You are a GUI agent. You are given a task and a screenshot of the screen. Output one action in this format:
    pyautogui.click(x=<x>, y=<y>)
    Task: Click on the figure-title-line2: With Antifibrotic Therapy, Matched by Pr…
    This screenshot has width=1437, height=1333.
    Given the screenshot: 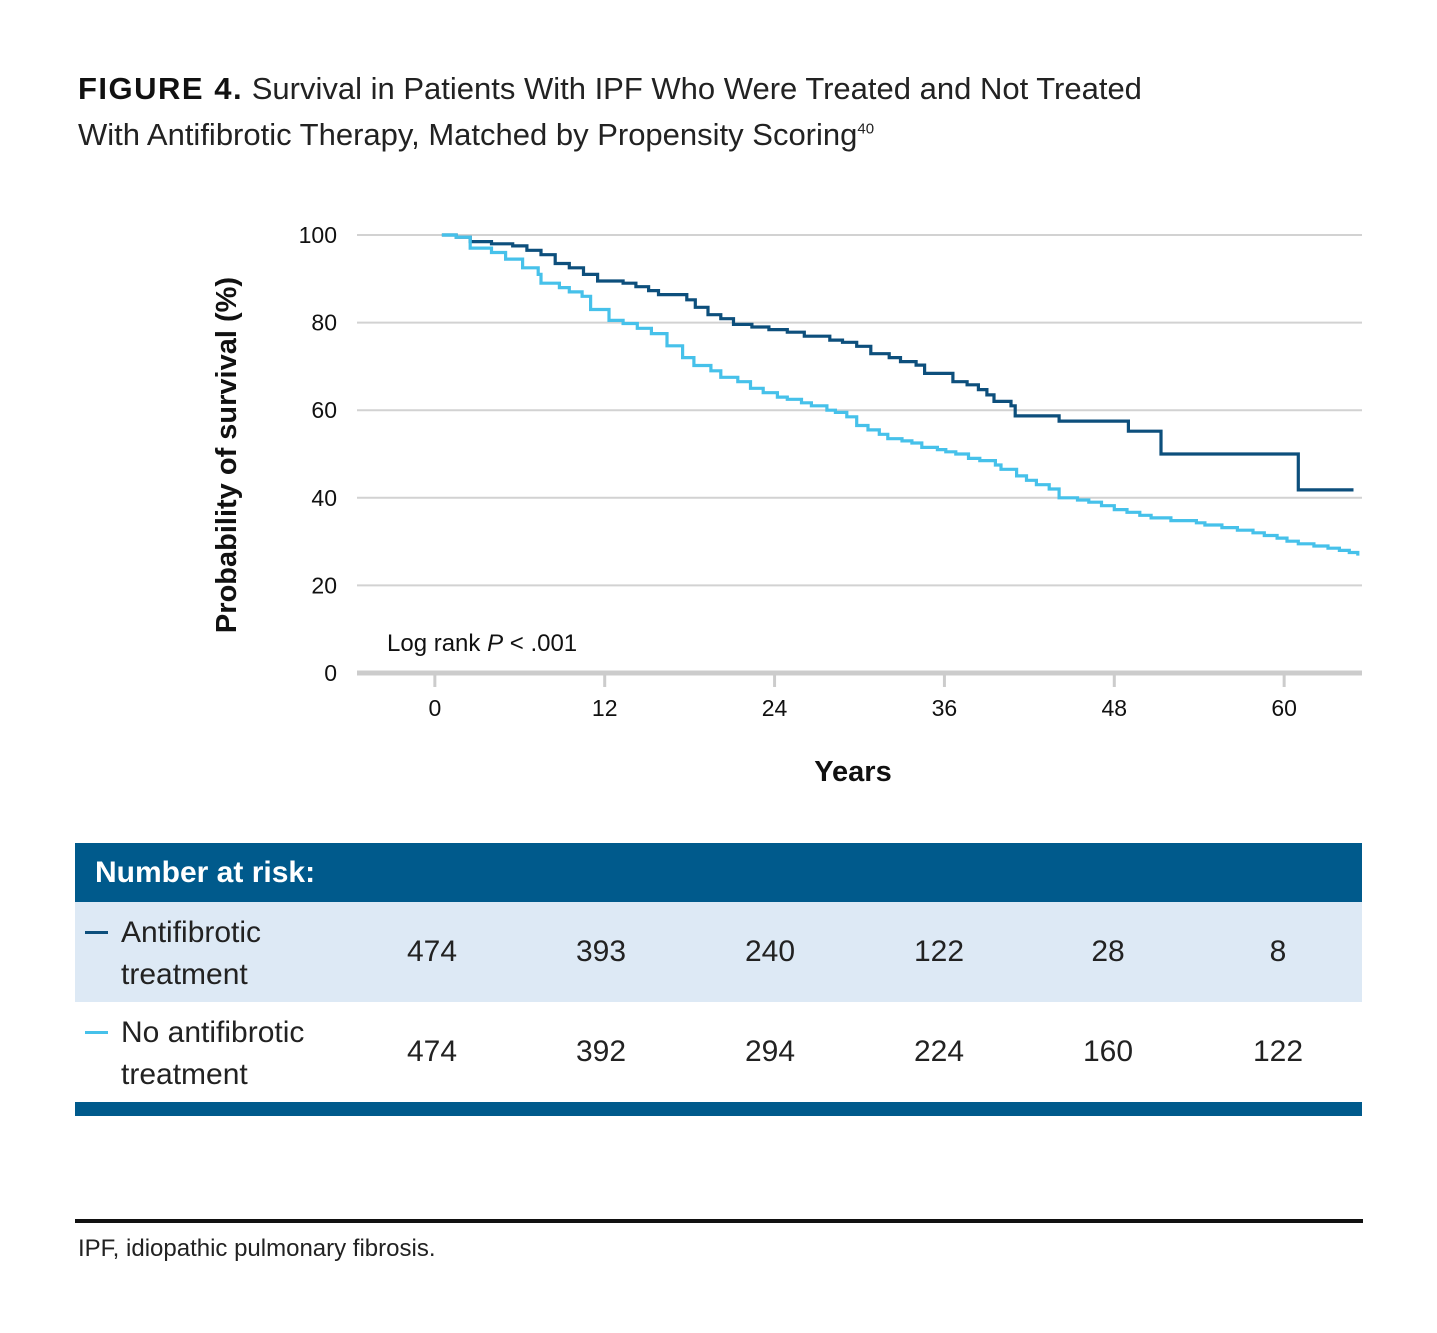 What is the action you would take?
    pyautogui.click(x=468, y=134)
    